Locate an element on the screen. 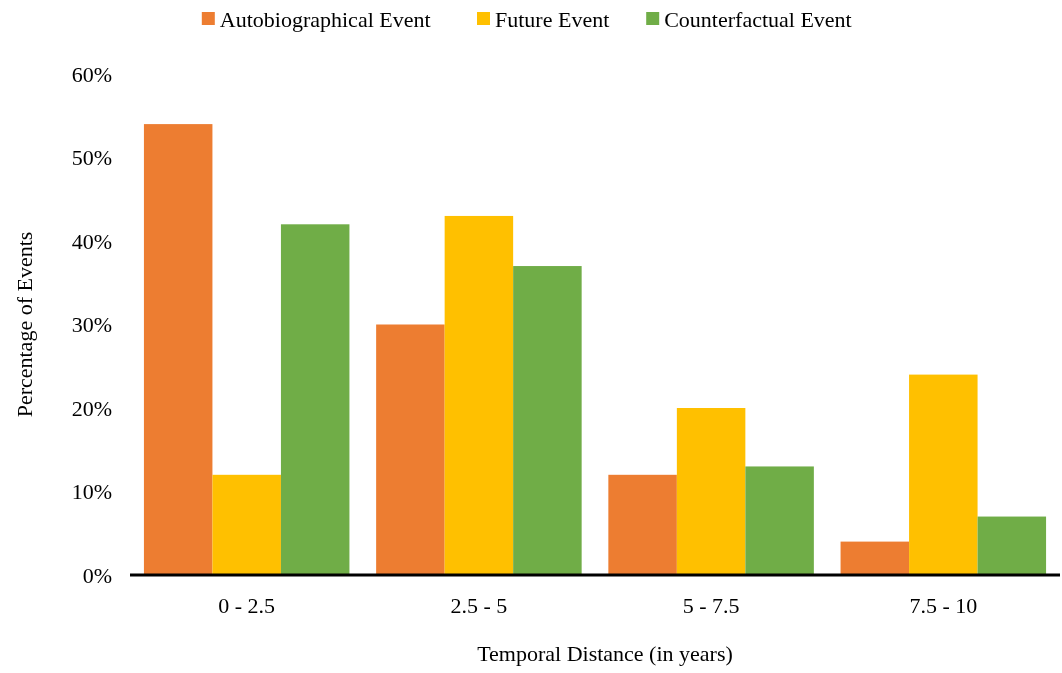 This screenshot has height=673, width=1062. legend-label: Counterfactual Event is located at coordinates (758, 19).